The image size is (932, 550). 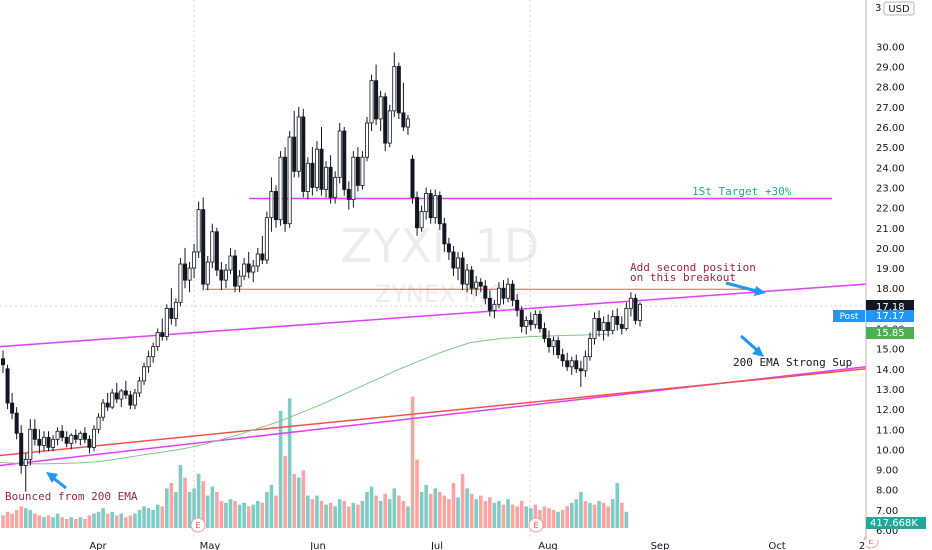 What do you see at coordinates (890, 289) in the screenshot?
I see `y-tick-label: 18.00` at bounding box center [890, 289].